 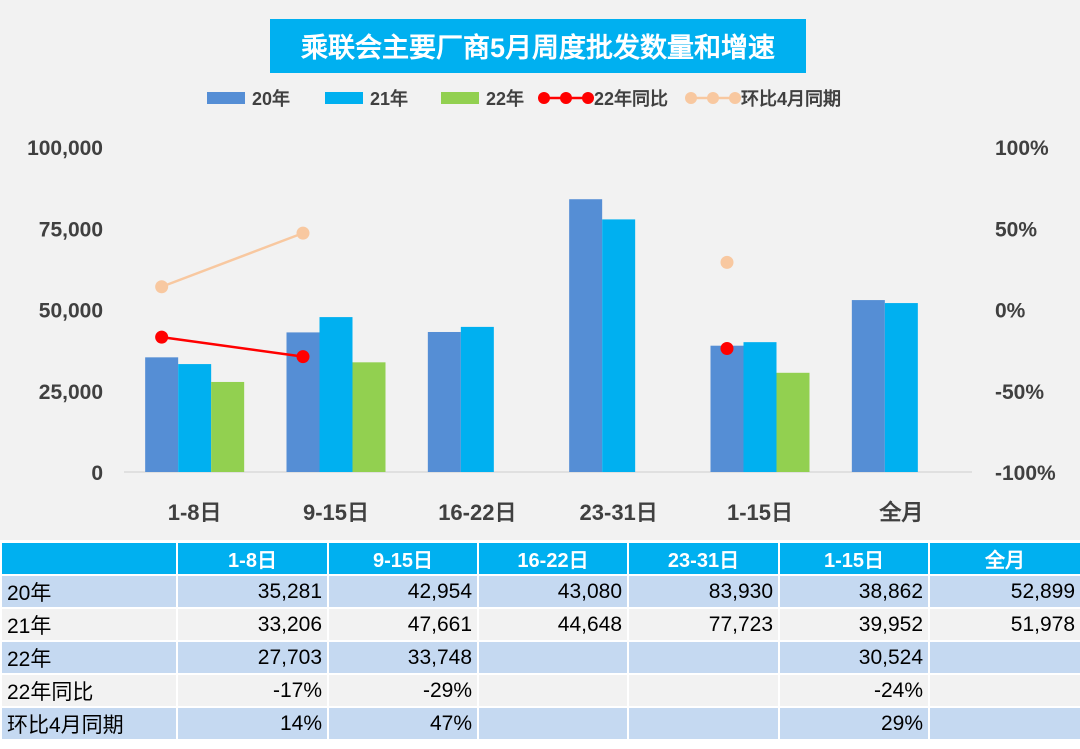 What do you see at coordinates (854, 657) in the screenshot?
I see `table-cell: 30,524` at bounding box center [854, 657].